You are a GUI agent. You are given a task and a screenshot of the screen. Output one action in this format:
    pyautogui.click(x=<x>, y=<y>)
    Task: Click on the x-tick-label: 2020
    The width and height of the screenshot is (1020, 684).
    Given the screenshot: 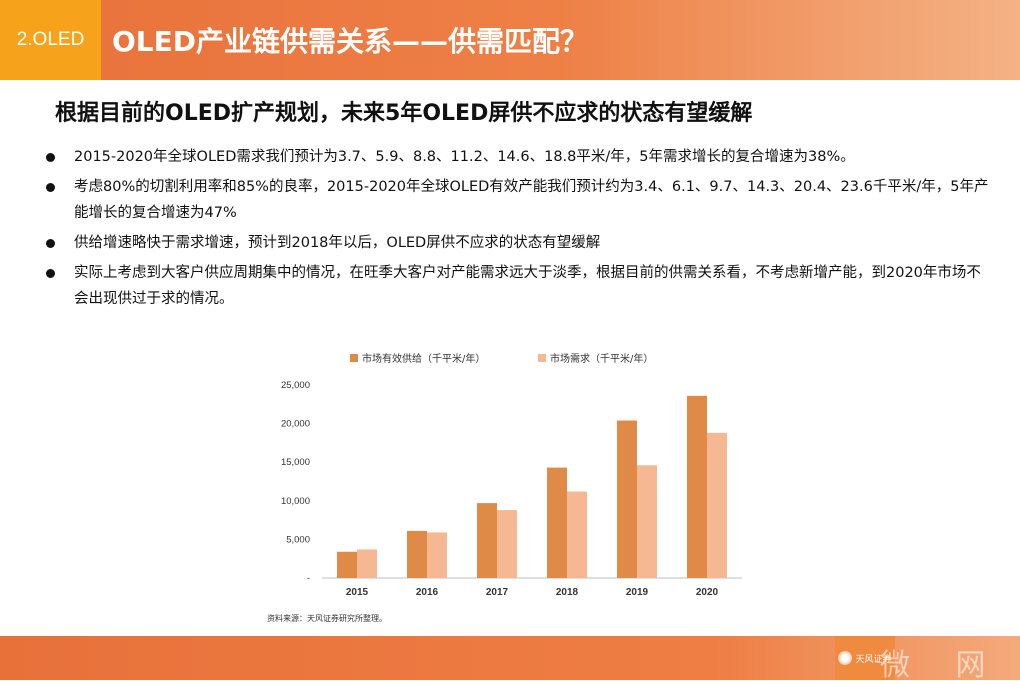 What is the action you would take?
    pyautogui.click(x=707, y=592)
    